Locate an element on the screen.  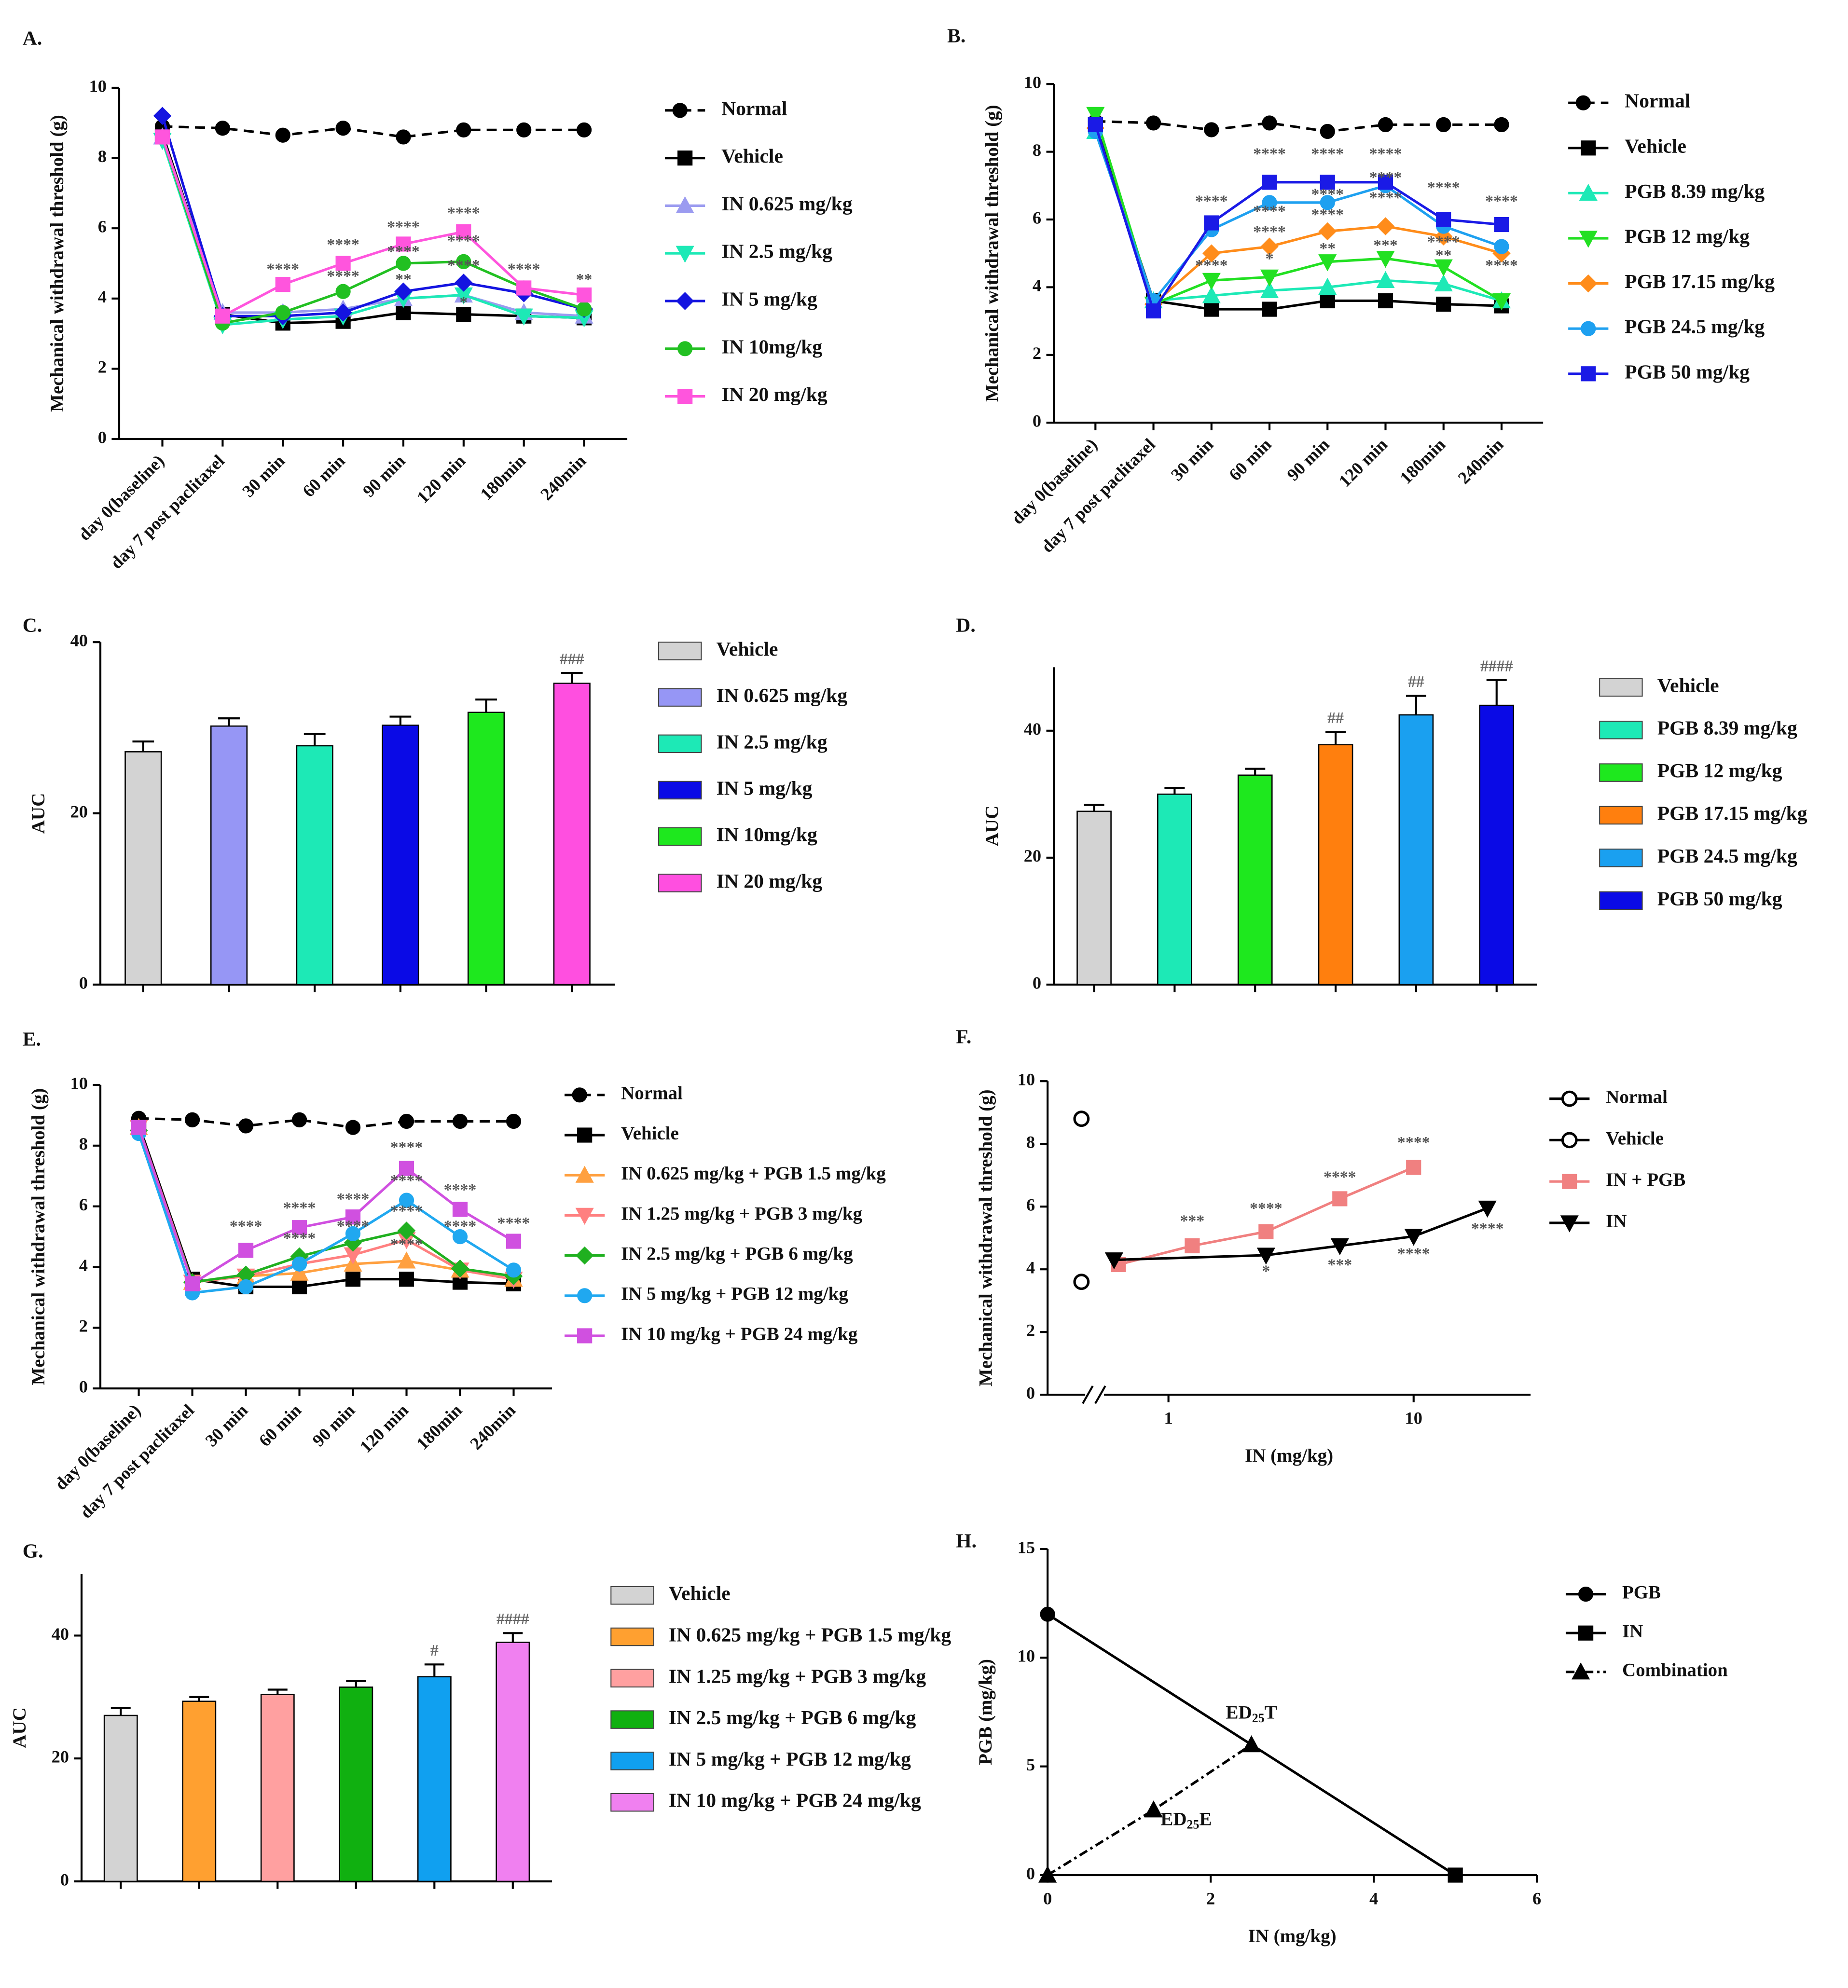
legend-label: PGB 50 mg/kg is located at coordinates (1687, 372).